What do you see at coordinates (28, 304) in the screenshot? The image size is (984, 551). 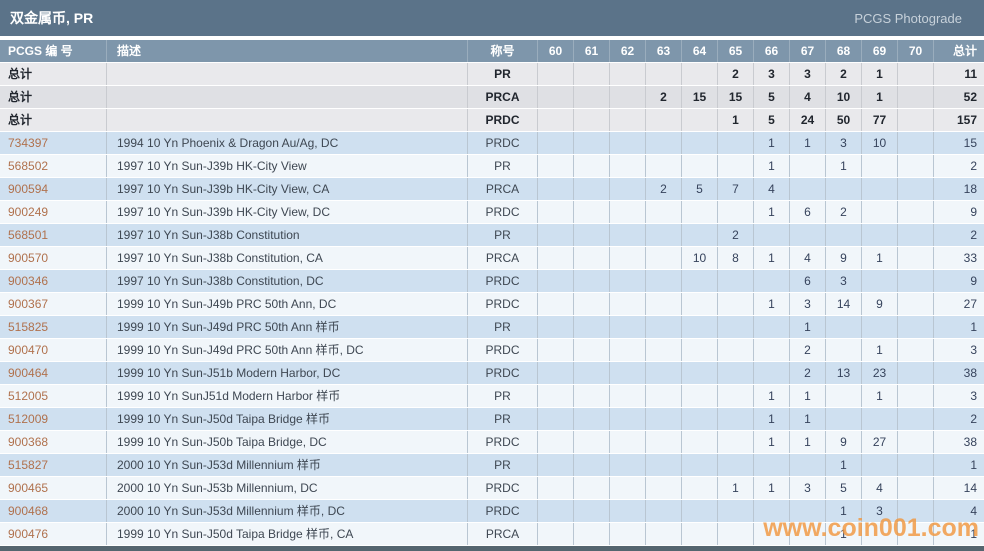 I see `pcgs-number-link: 900367` at bounding box center [28, 304].